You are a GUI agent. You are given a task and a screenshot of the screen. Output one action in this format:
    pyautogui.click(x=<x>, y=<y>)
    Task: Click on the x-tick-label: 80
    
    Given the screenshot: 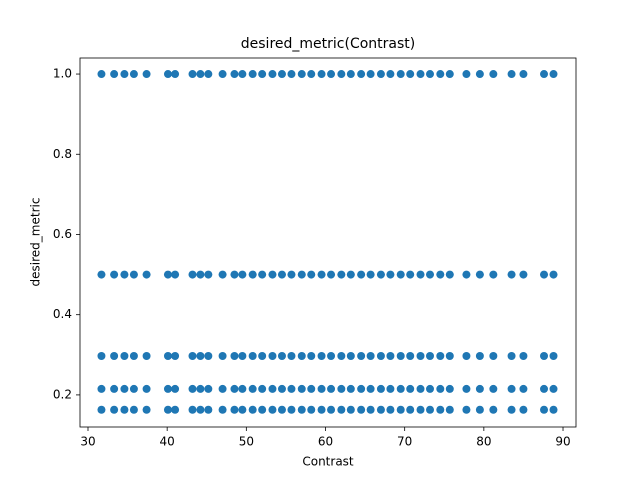 What is the action you would take?
    pyautogui.click(x=483, y=442)
    